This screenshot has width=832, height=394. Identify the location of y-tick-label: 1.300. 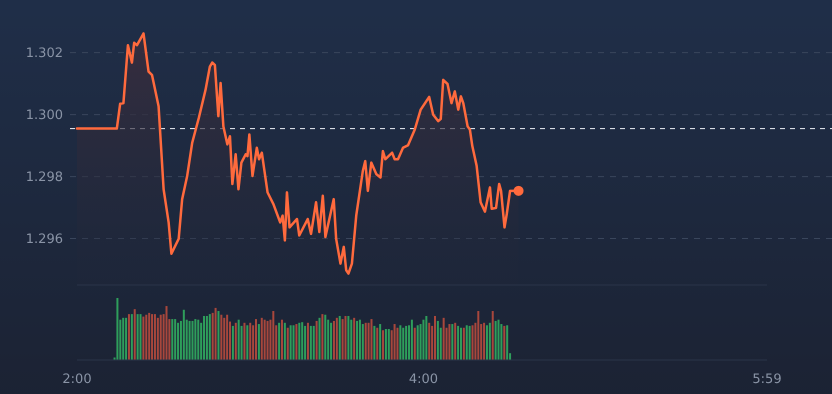
(44, 116).